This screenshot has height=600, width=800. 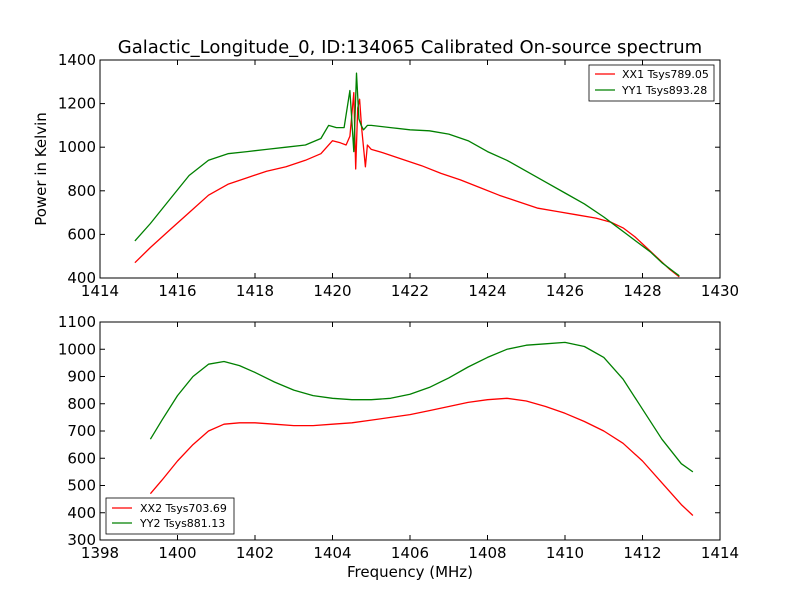 What do you see at coordinates (77, 60) in the screenshot?
I see `top-y-tick-label-5: 1400` at bounding box center [77, 60].